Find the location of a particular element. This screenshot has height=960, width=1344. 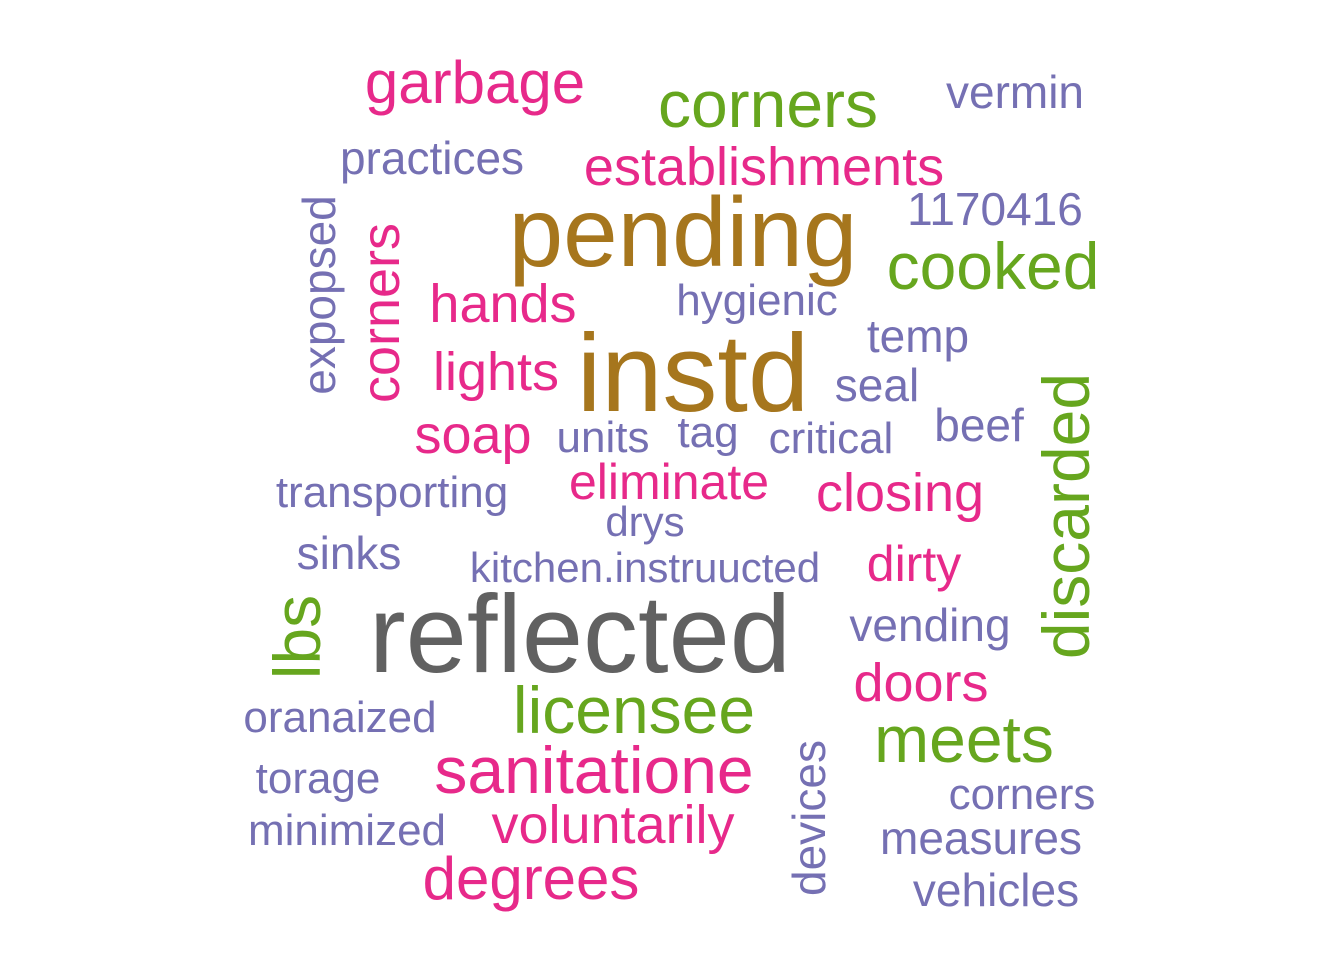

word-meets: meets is located at coordinates (964, 739).